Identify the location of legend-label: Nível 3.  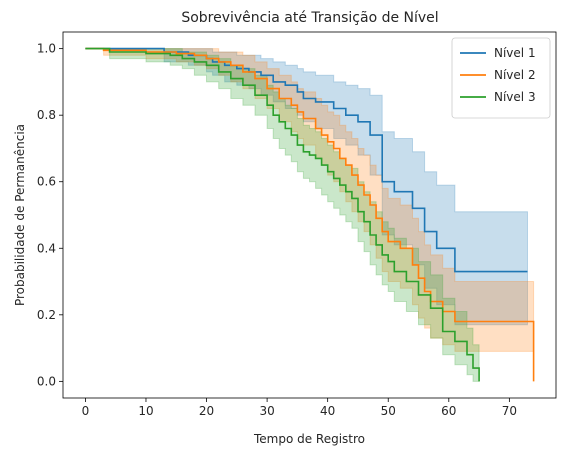
(515, 97).